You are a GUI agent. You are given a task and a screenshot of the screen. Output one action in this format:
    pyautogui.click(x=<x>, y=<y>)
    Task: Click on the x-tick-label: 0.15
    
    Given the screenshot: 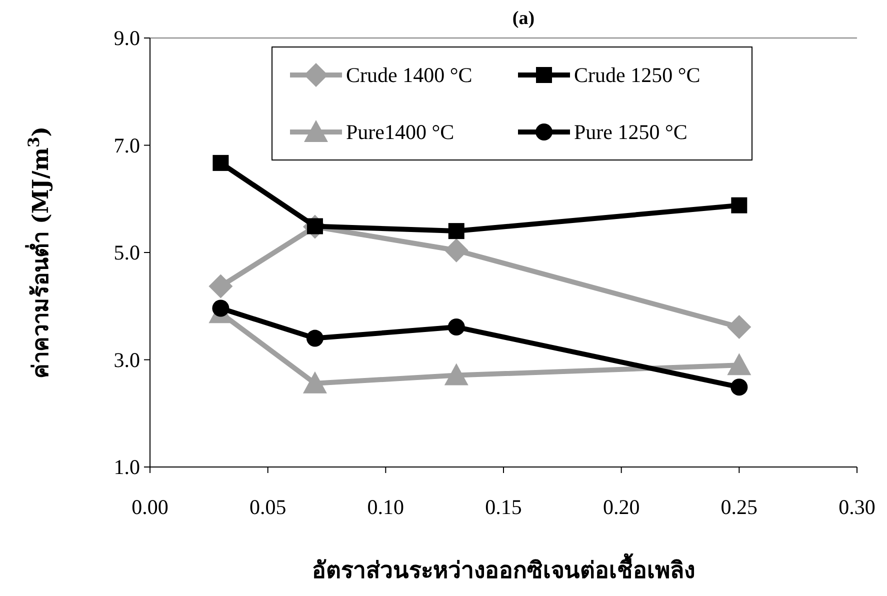 What is the action you would take?
    pyautogui.click(x=503, y=507)
    